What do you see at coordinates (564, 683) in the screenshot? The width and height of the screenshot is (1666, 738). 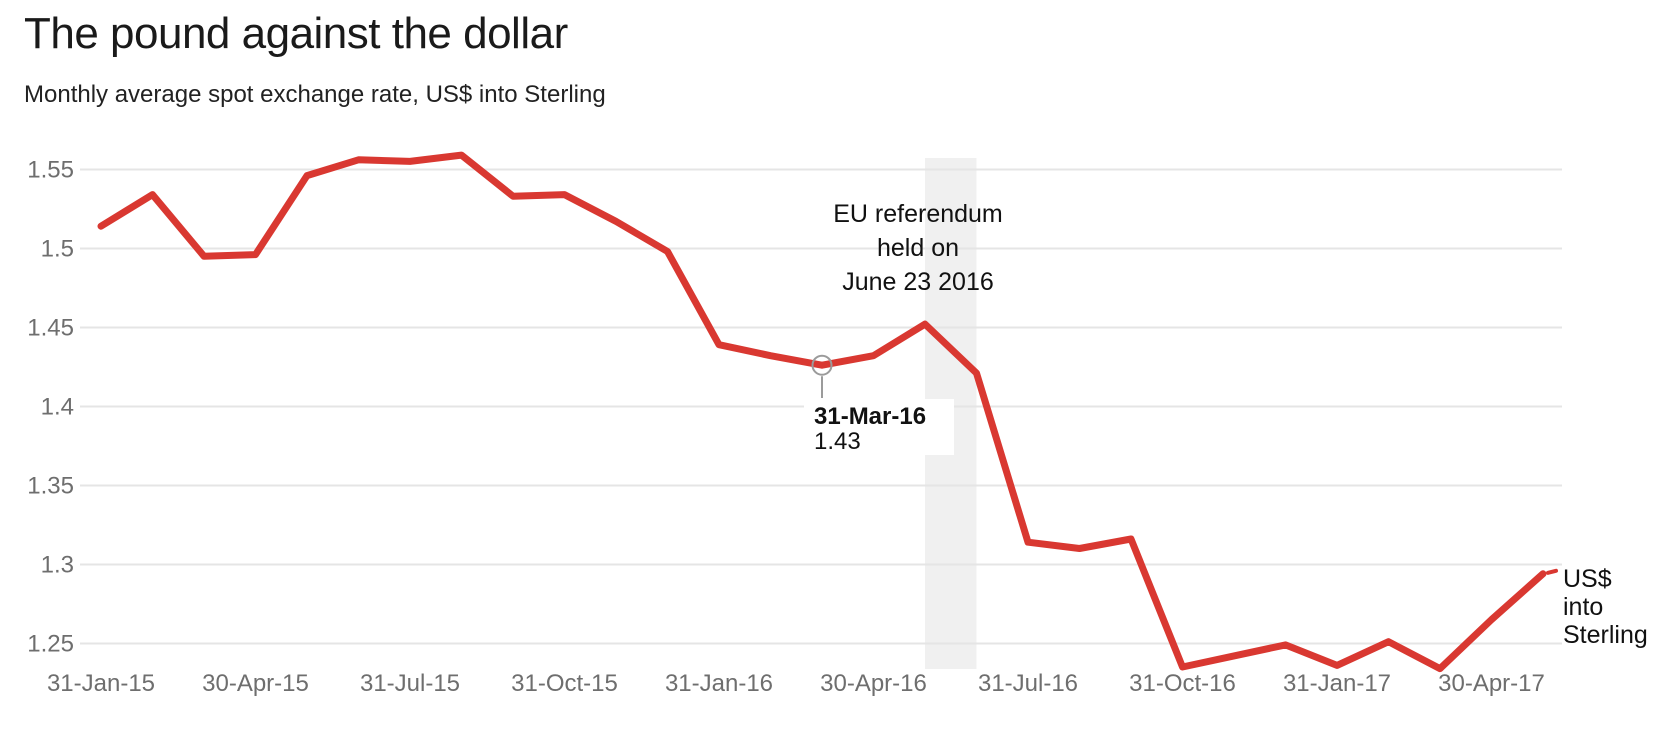 I see `x-tick-label: 31-Oct-15` at bounding box center [564, 683].